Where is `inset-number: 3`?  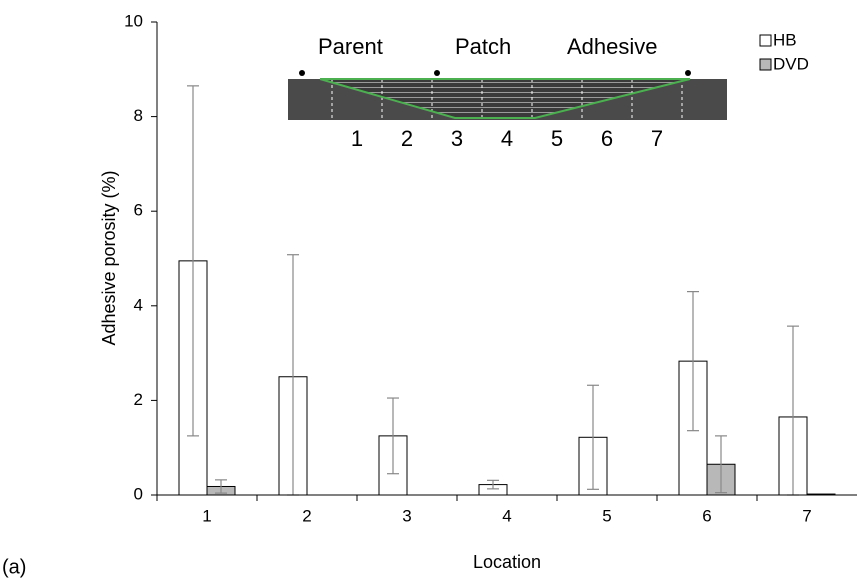 inset-number: 3 is located at coordinates (457, 138).